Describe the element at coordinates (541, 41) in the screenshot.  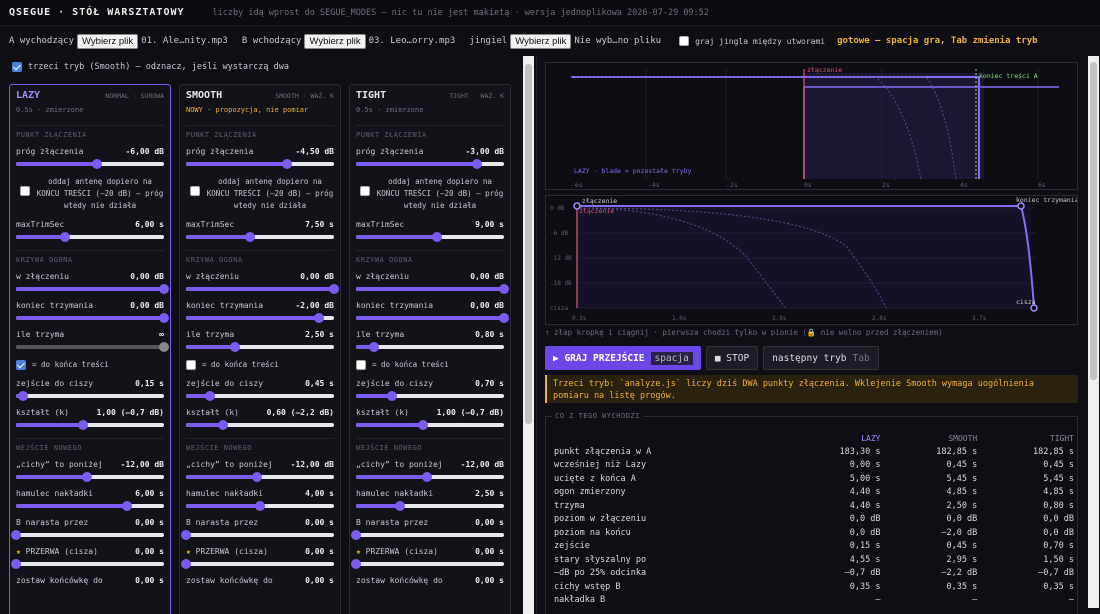
I see `file-jingle-button: Wybierz plik` at that location.